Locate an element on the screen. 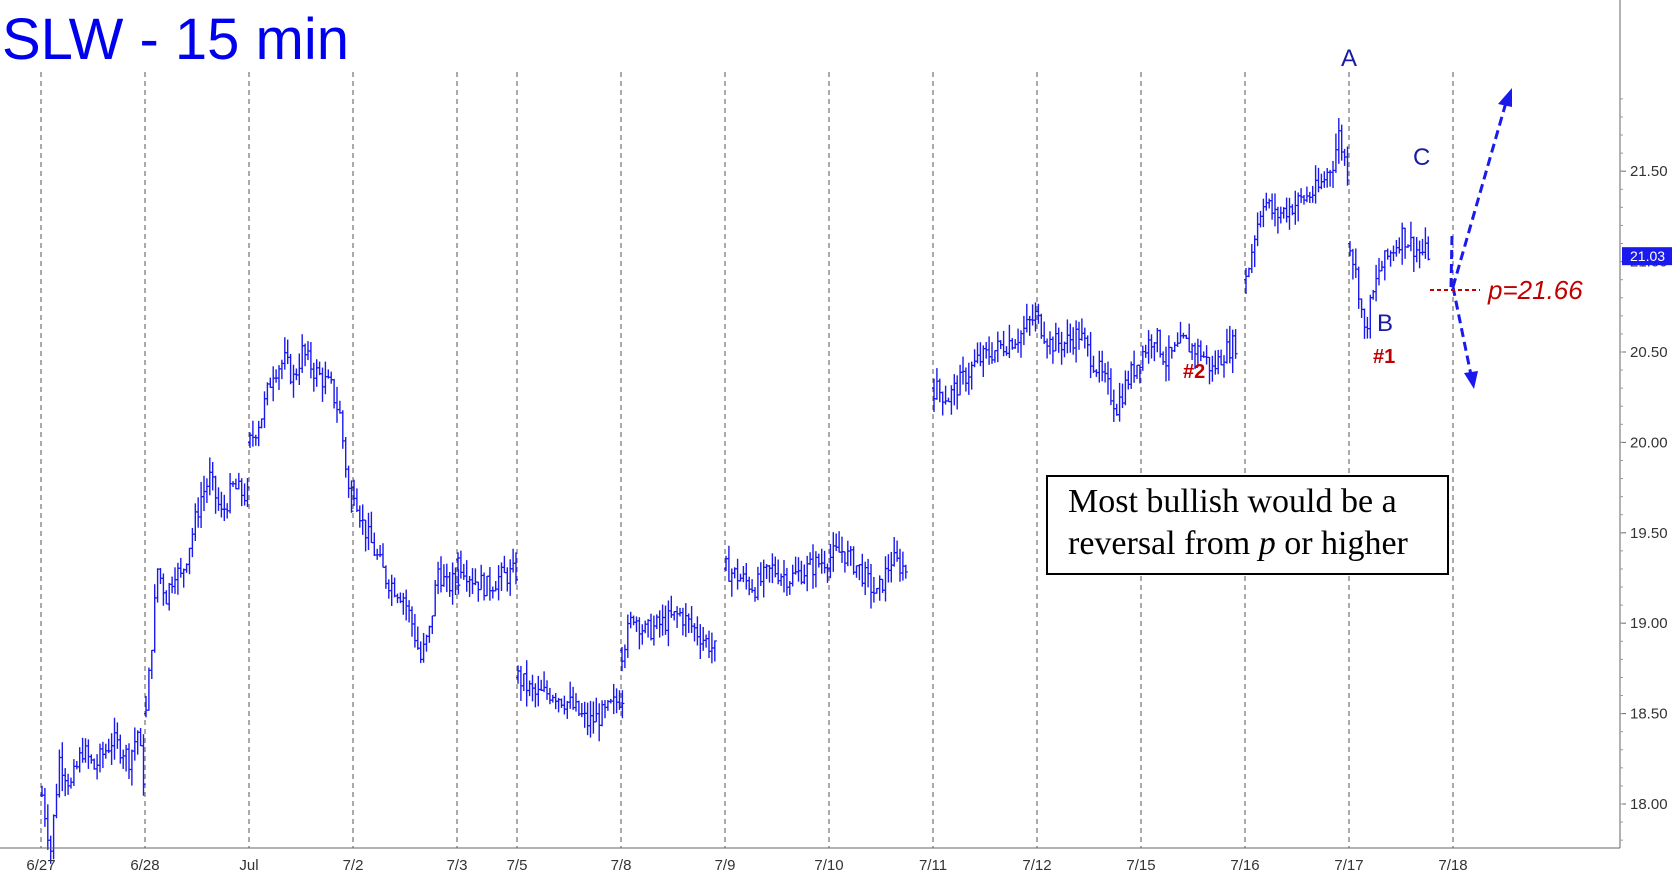  forecast-down-arrowhead is located at coordinates (1471, 380).